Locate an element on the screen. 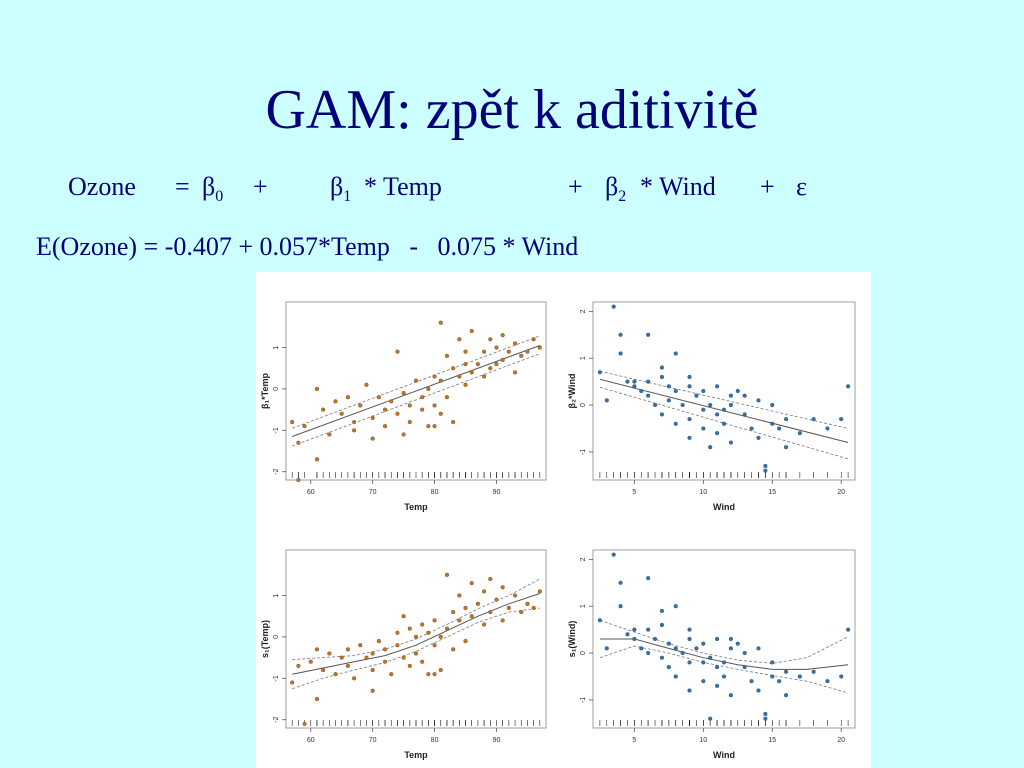 Image resolution: width=1024 pixels, height=768 pixels. y-tick-label: -2 is located at coordinates (276, 720).